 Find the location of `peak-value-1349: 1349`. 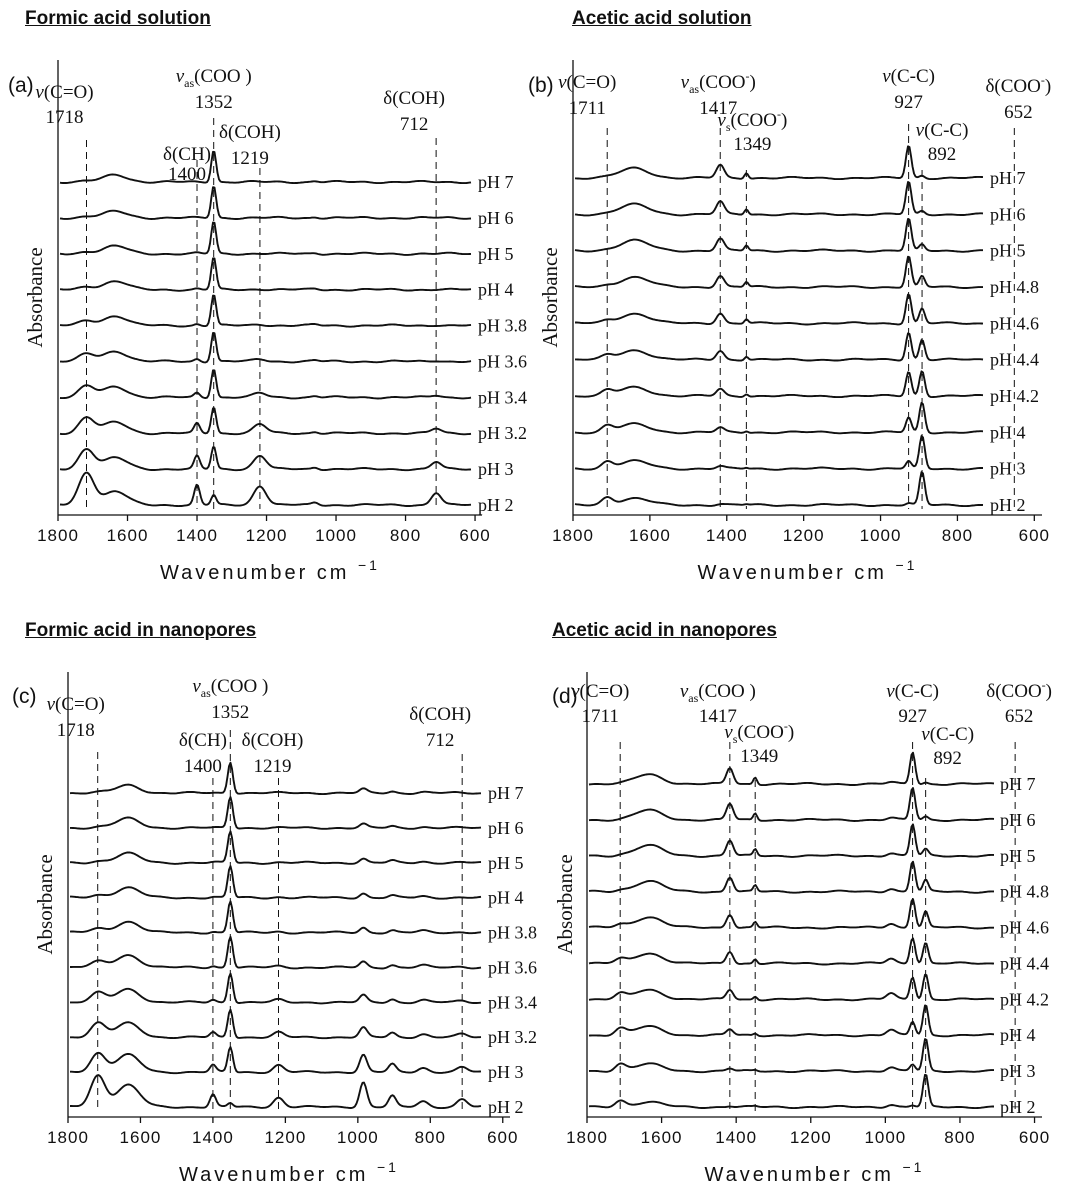

peak-value-1349: 1349 is located at coordinates (752, 144).